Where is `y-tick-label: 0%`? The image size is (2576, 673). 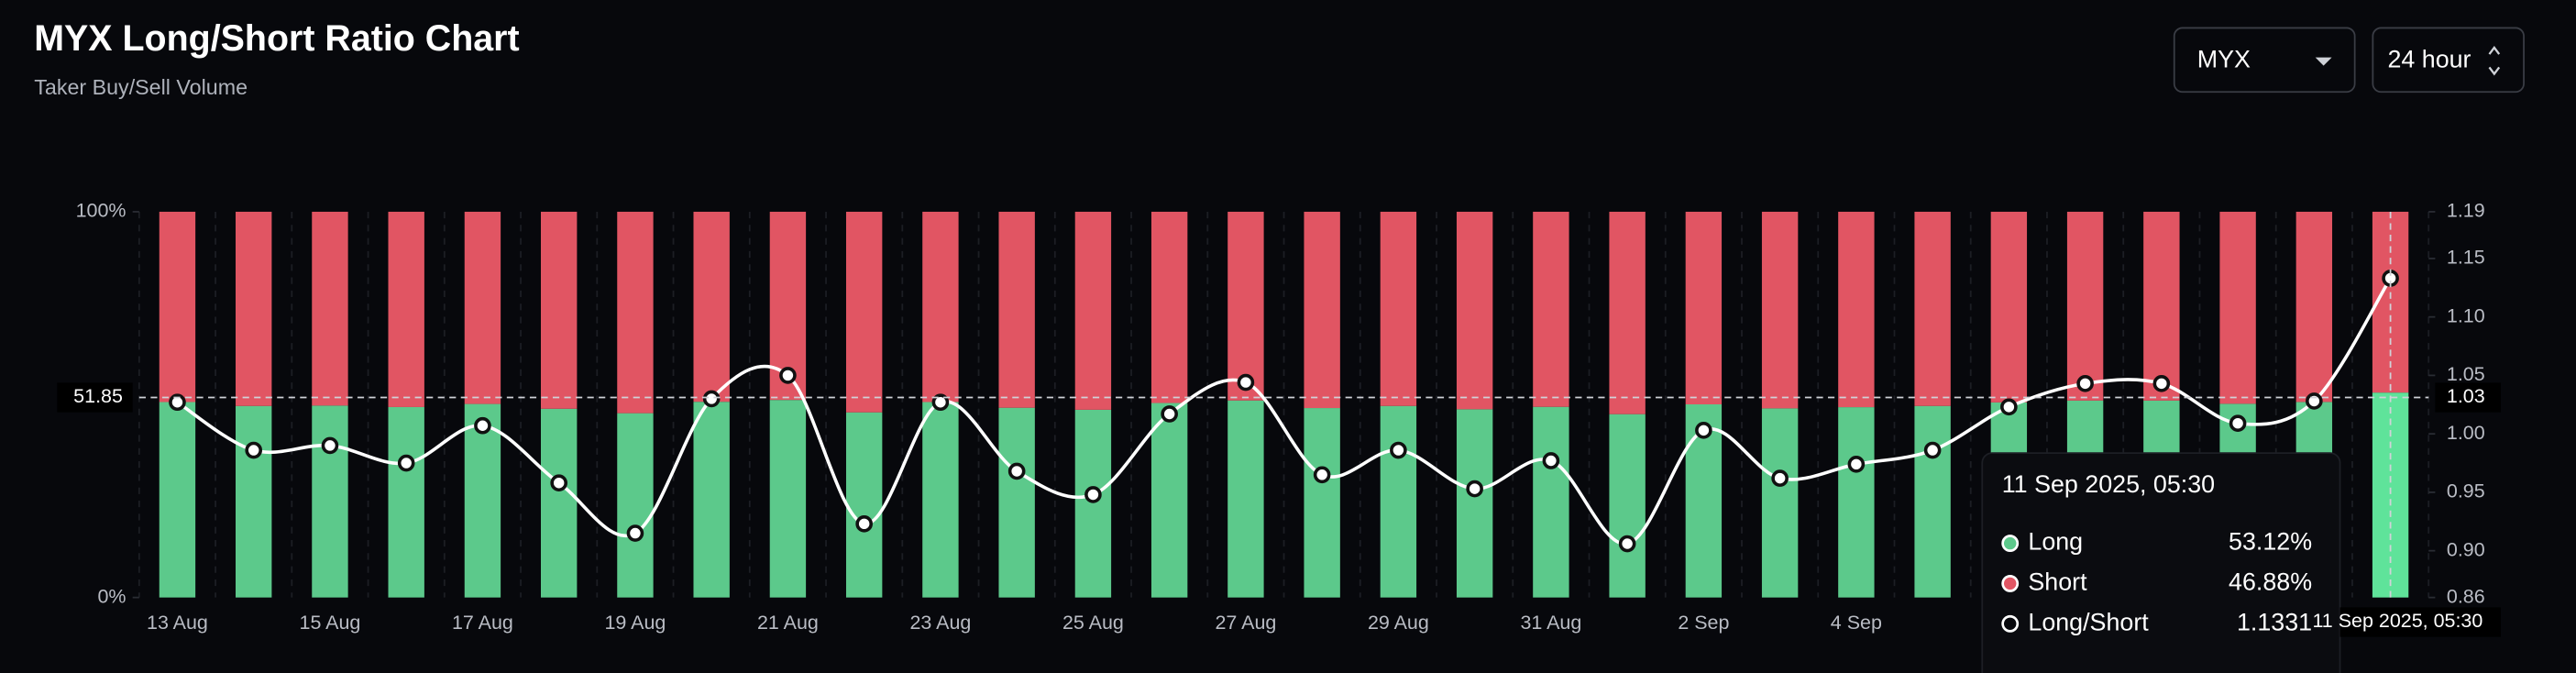
y-tick-label: 0% is located at coordinates (111, 596).